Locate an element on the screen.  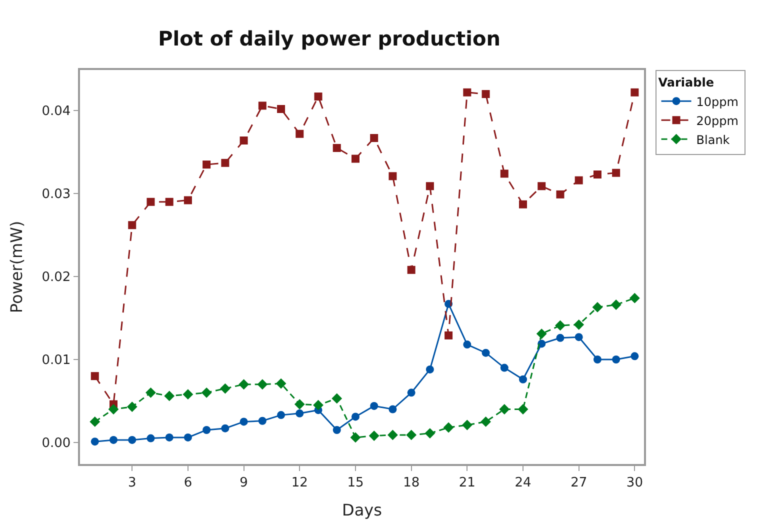
legend-label: 20ppm is located at coordinates (717, 121).